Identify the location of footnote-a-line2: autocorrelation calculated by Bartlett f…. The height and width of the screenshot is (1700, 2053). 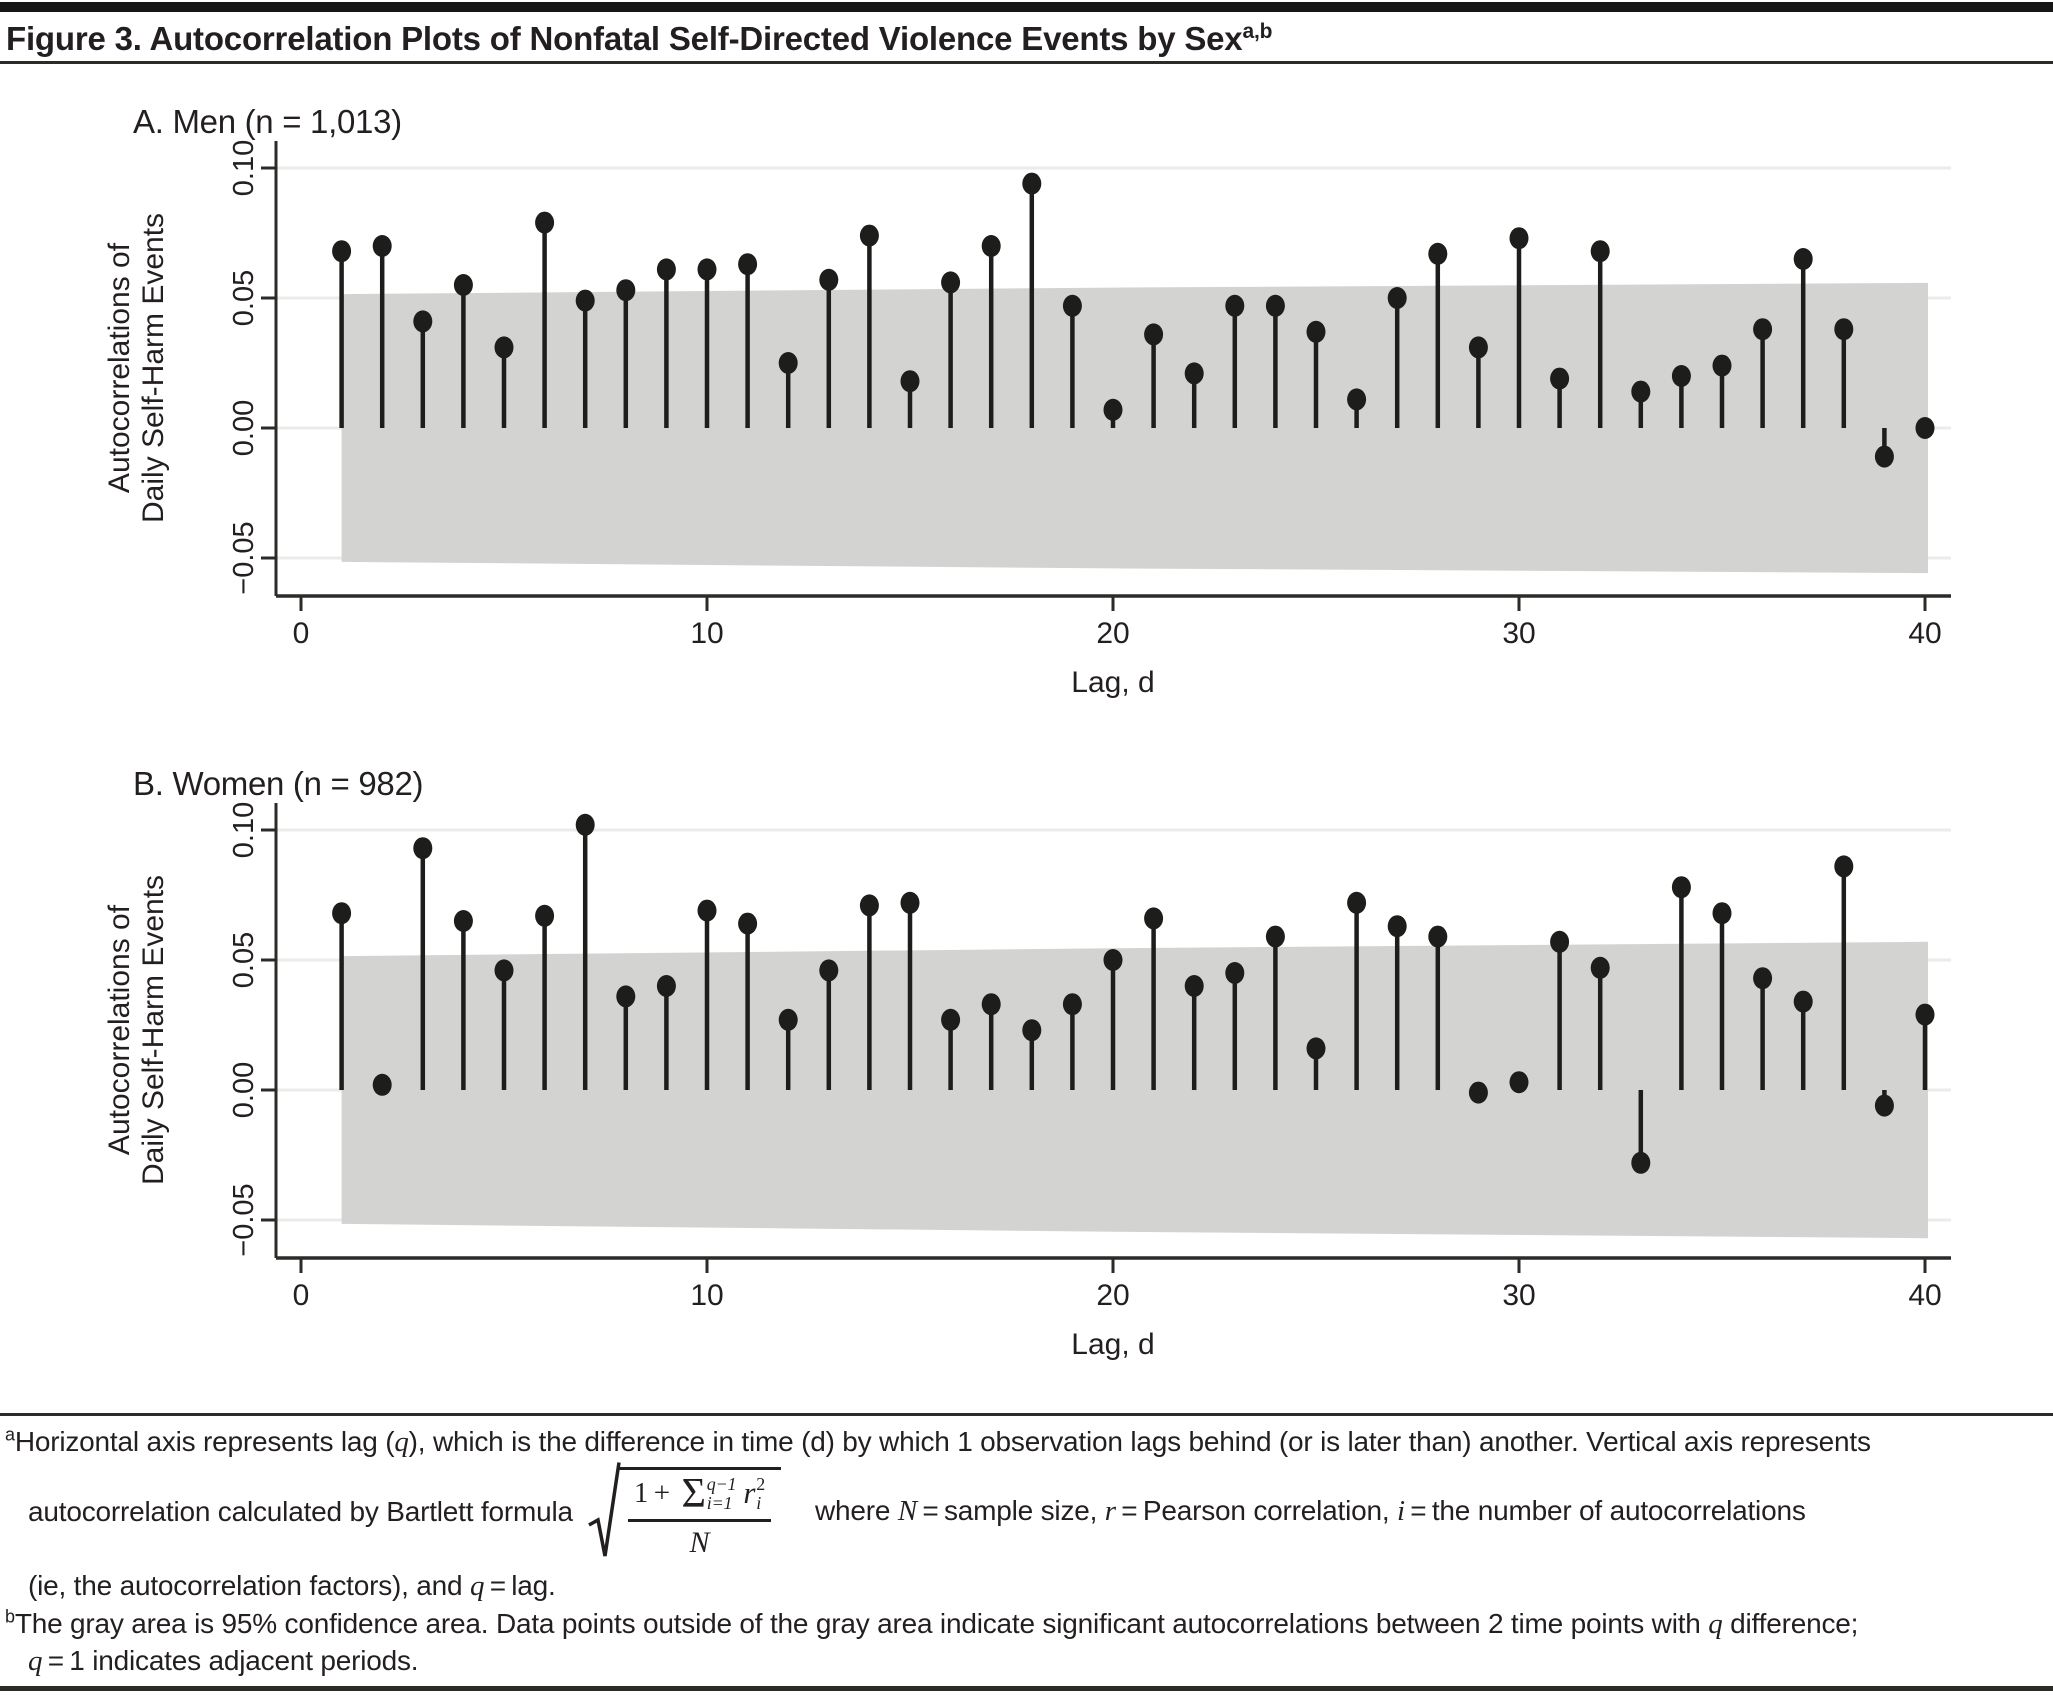
(917, 1511).